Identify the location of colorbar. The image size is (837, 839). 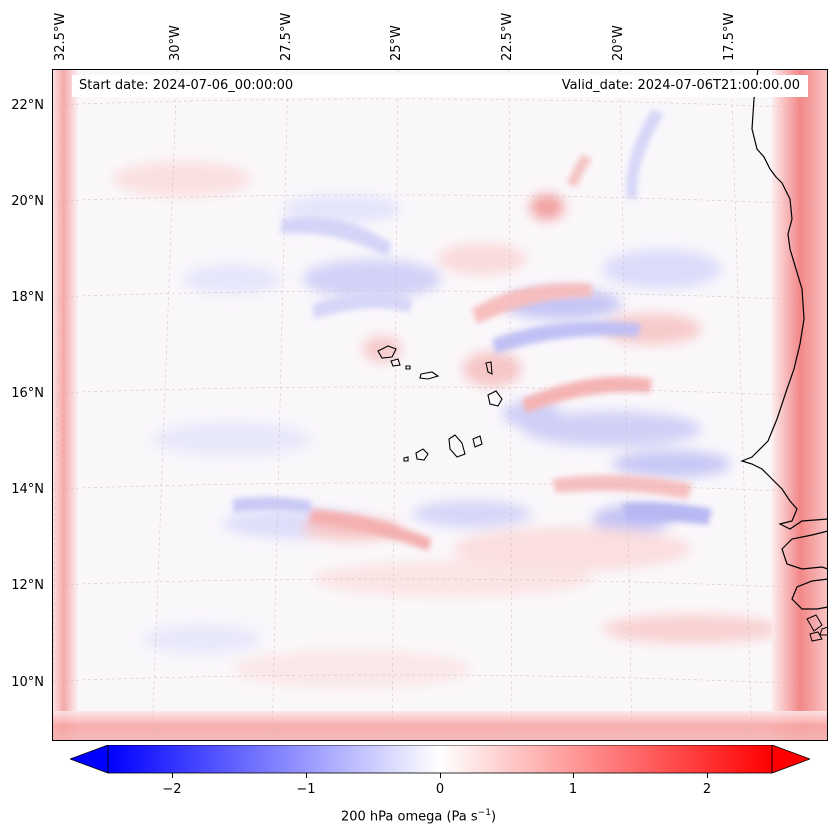
(440, 759).